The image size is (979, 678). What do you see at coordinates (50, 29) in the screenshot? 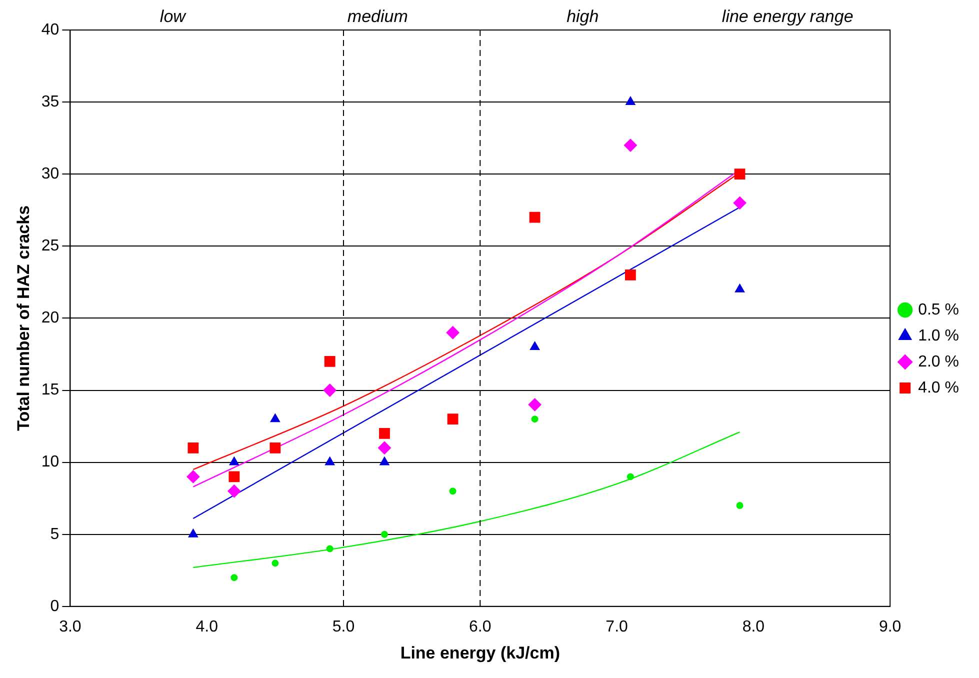
I see `y-tick-label: 40` at bounding box center [50, 29].